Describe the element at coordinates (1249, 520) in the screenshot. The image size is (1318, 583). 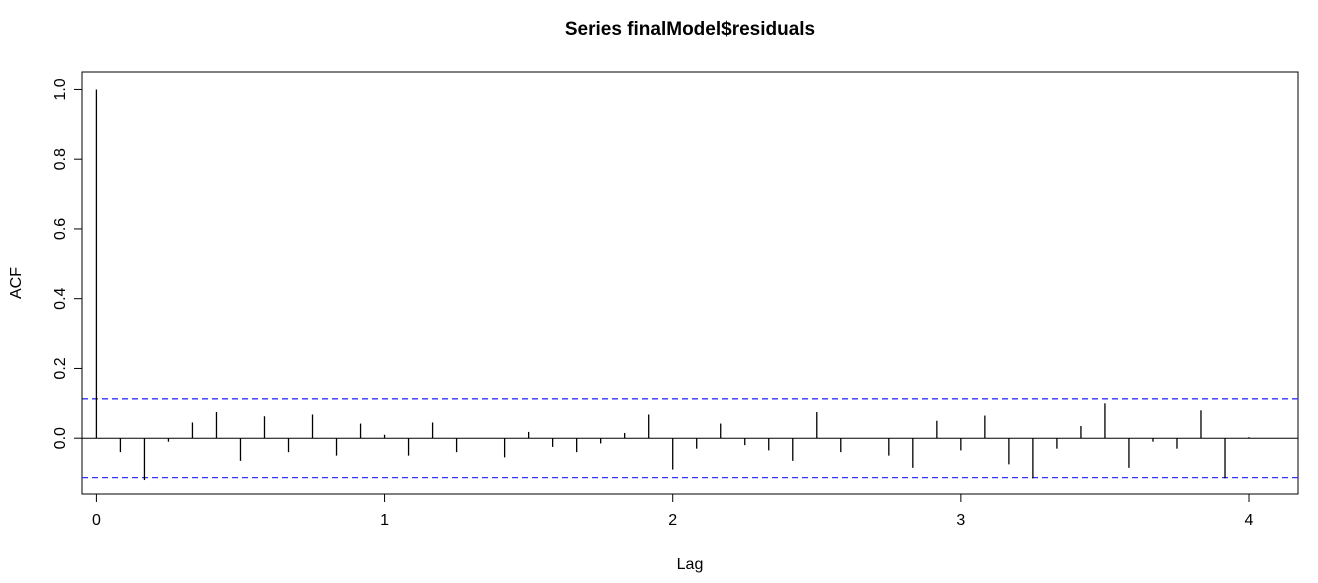
I see `x-tick-label: 4` at that location.